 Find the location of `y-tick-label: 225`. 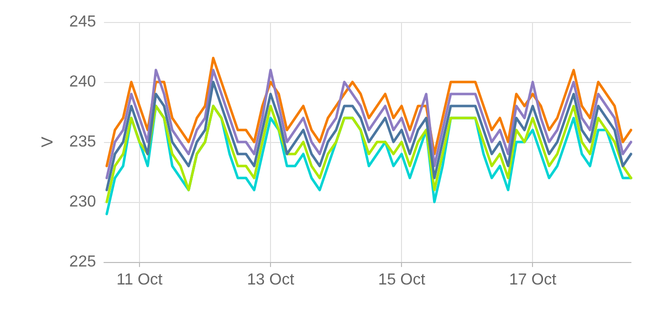

y-tick-label: 225 is located at coordinates (82, 262).